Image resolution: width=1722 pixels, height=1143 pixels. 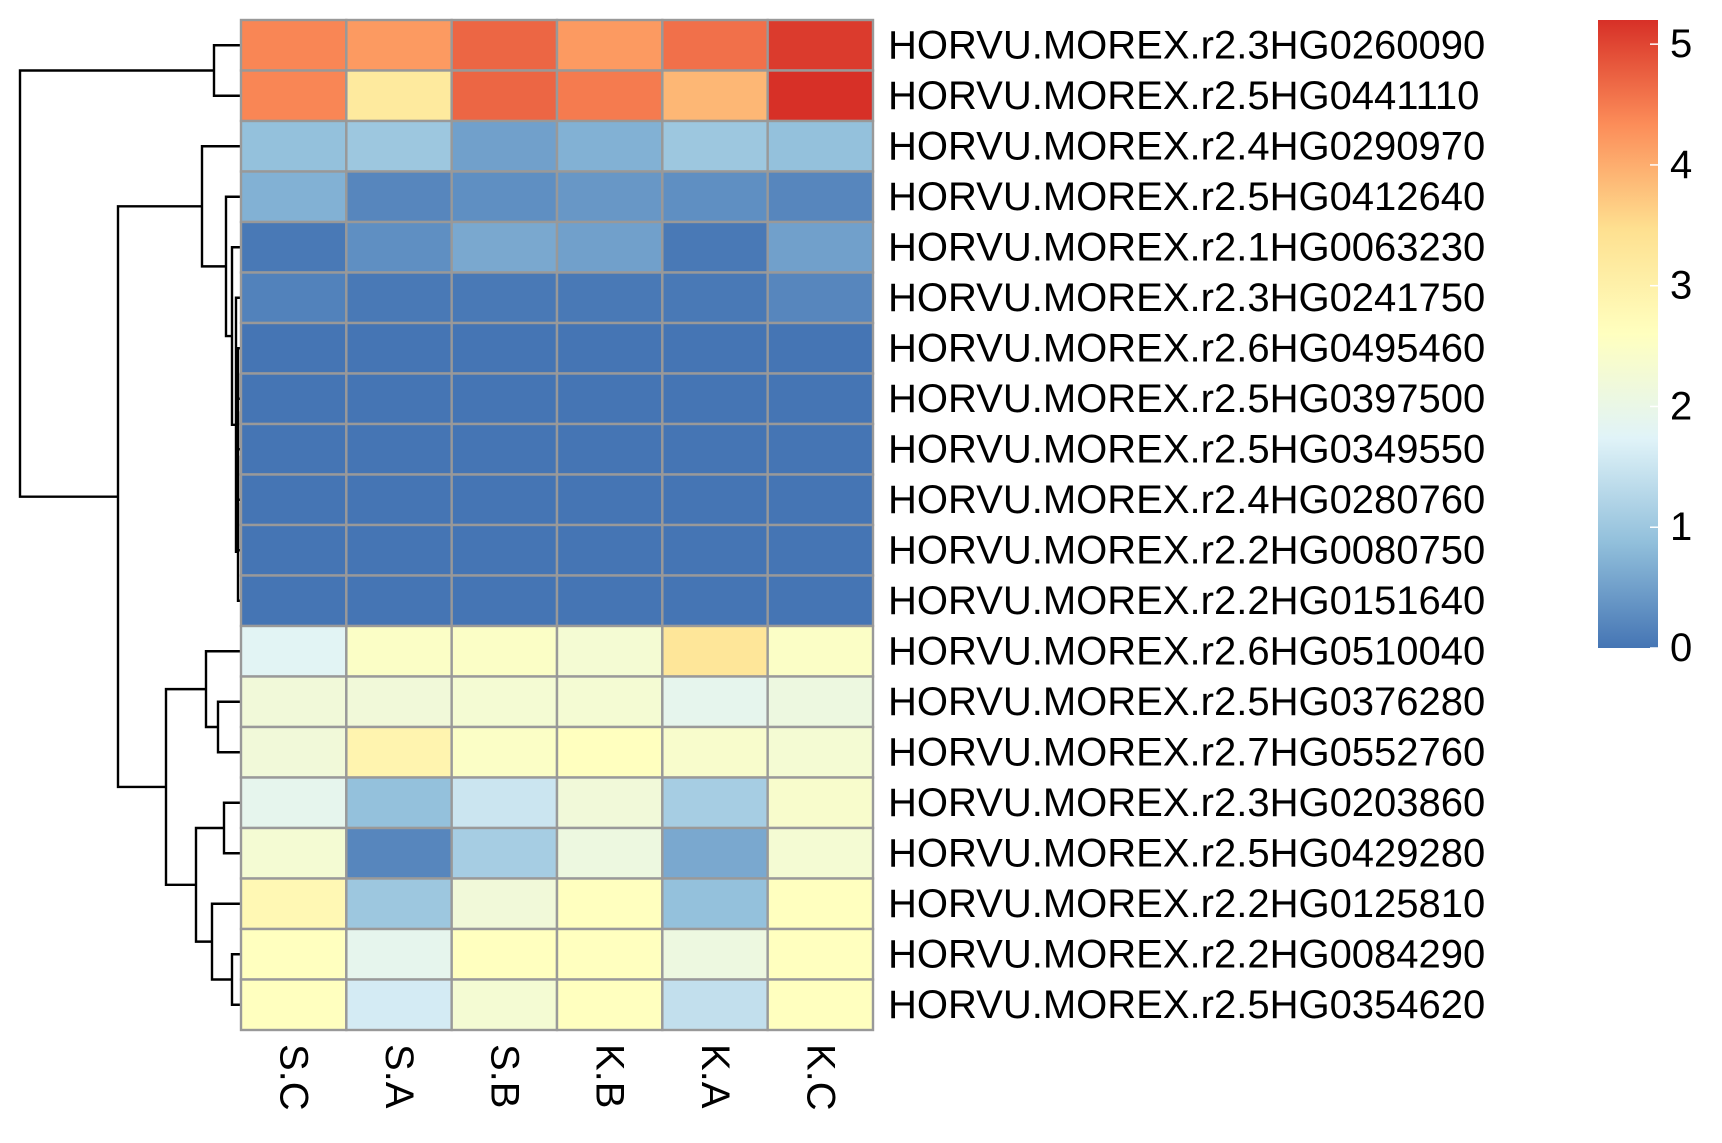 What do you see at coordinates (1186, 1005) in the screenshot?
I see `row-label: HORVU.MOREX.r2.5HG0354620` at bounding box center [1186, 1005].